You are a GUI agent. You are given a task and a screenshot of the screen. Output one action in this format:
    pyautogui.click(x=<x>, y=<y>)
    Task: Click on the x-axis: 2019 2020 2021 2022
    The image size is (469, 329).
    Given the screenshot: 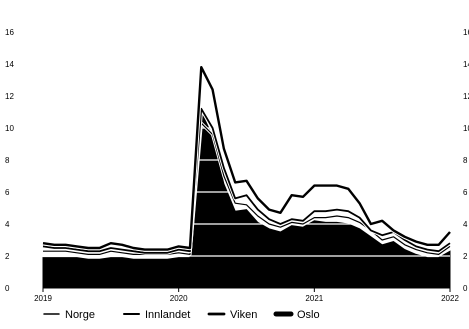 What is the action you would take?
    pyautogui.click(x=246, y=295)
    